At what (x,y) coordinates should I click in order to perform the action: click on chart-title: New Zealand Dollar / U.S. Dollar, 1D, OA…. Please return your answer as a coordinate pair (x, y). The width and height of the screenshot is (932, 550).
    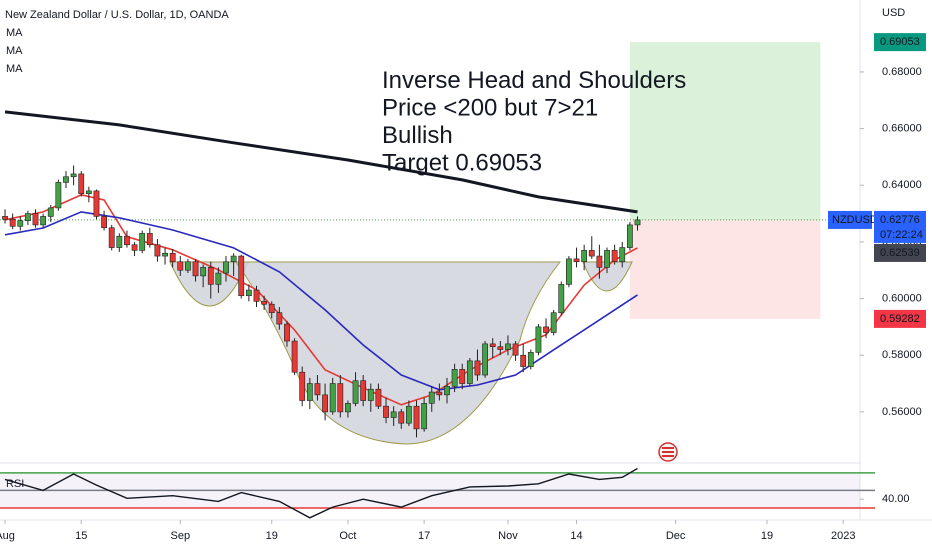
    Looking at the image, I should click on (117, 15).